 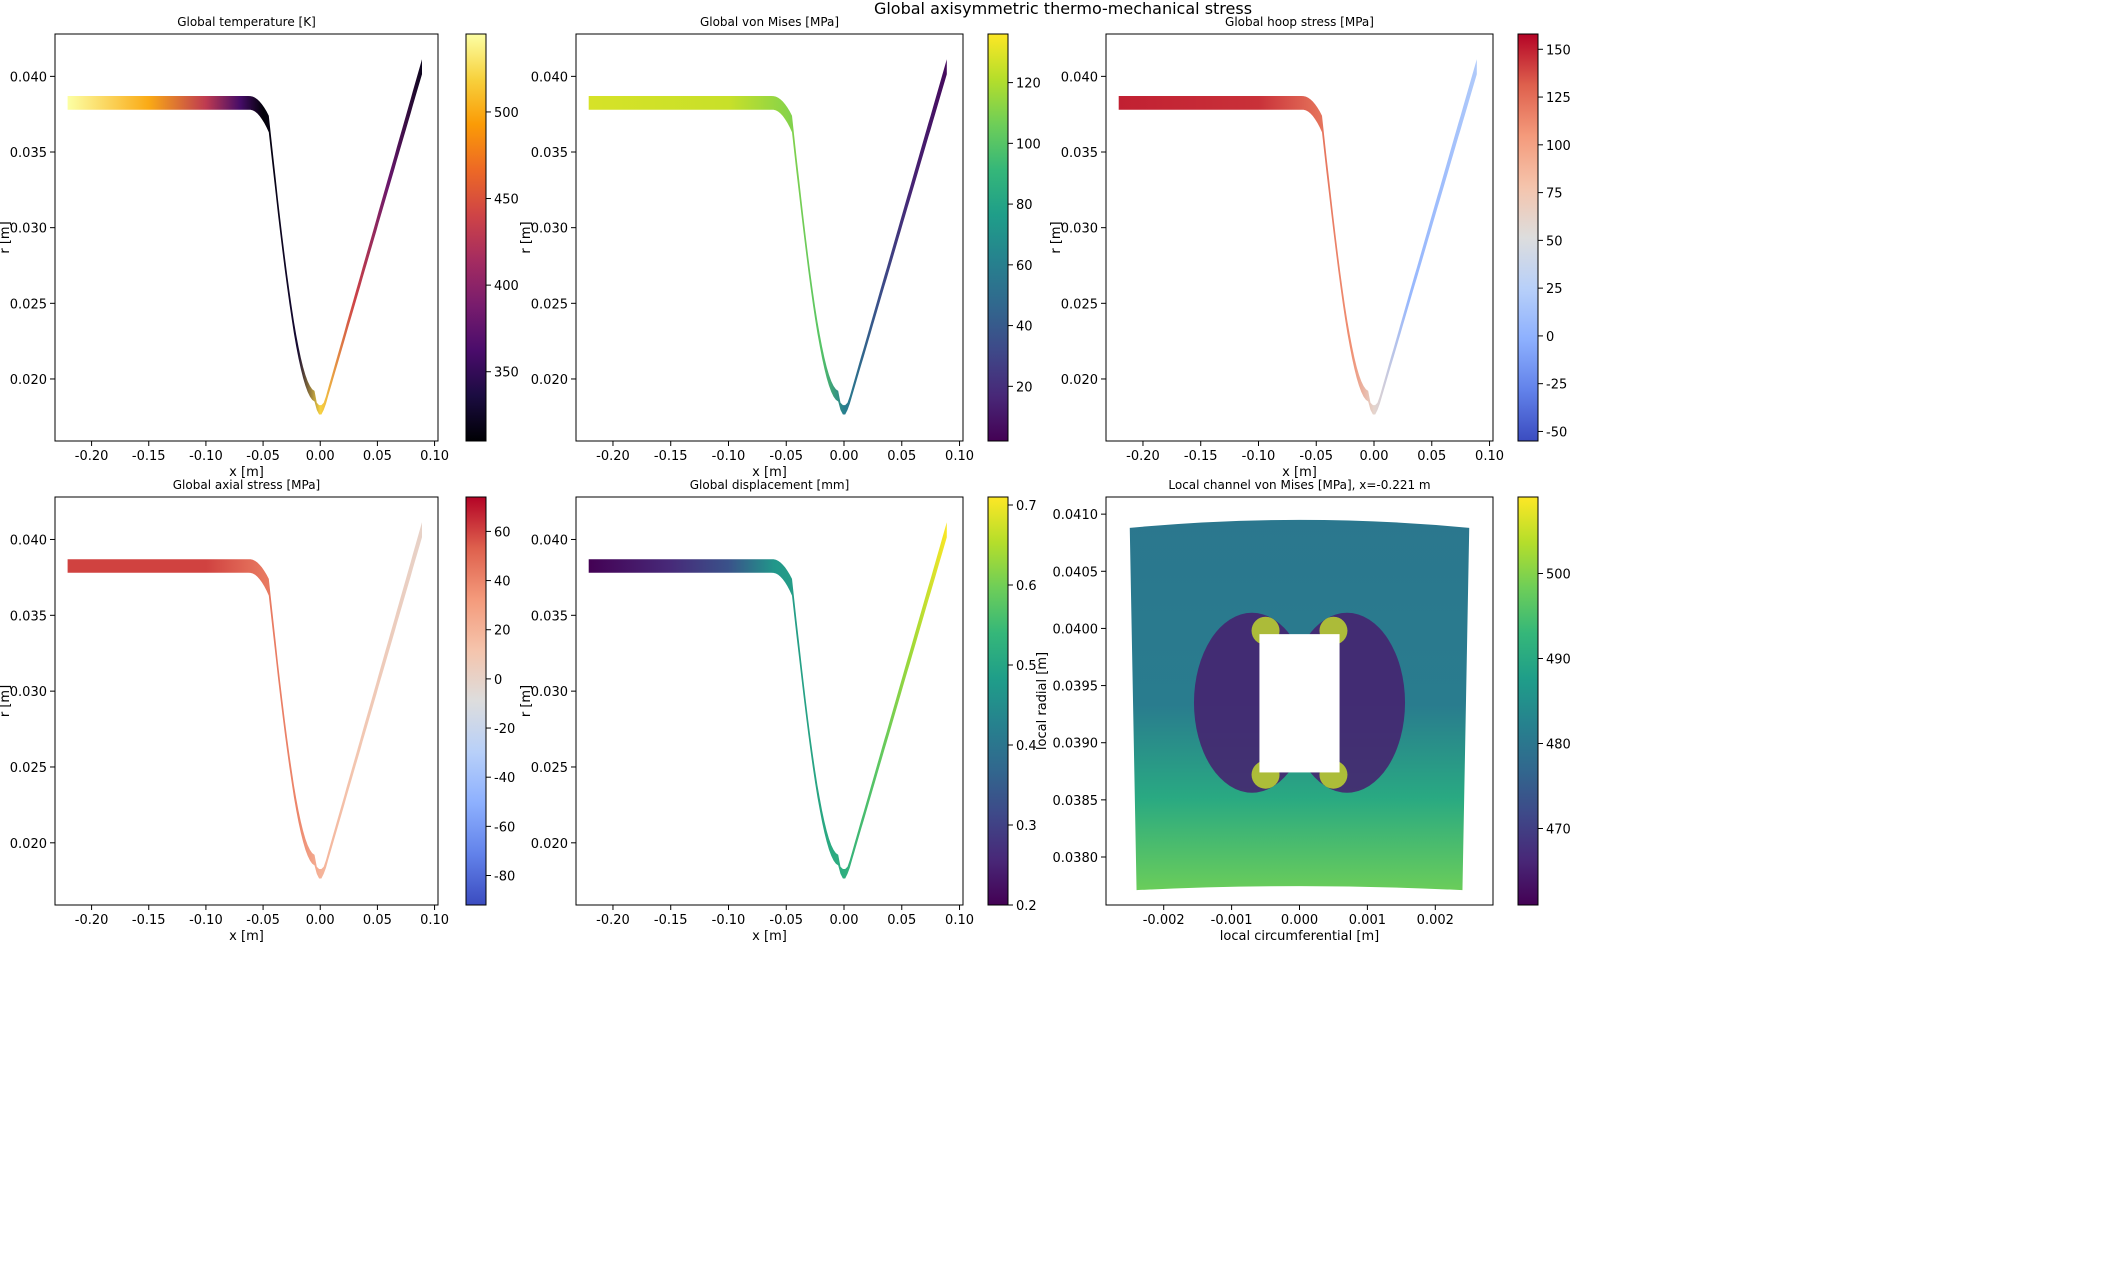 What do you see at coordinates (1042, 701) in the screenshot?
I see `y-axis-label: local radial [m]` at bounding box center [1042, 701].